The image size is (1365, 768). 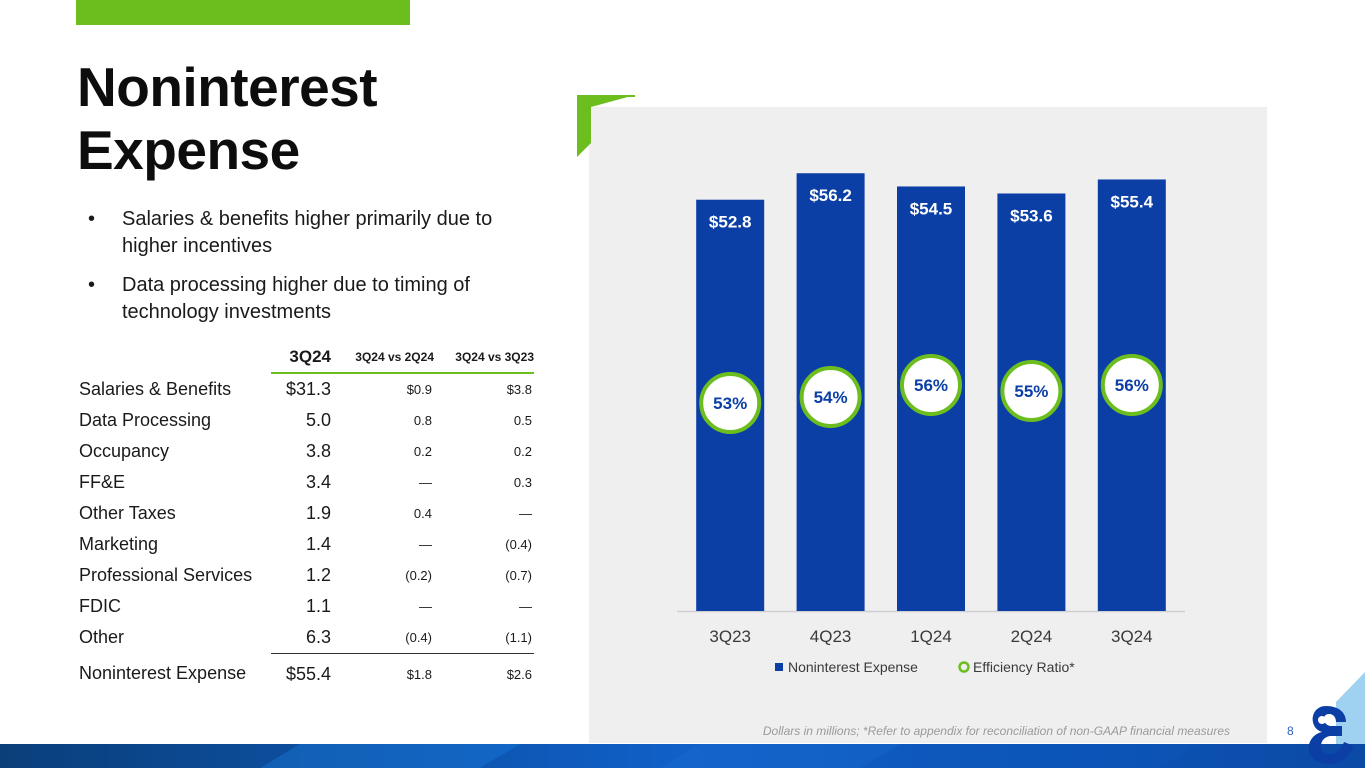 I want to click on table-row: Occupancy 3.8 0.2 0.2, so click(x=305, y=451).